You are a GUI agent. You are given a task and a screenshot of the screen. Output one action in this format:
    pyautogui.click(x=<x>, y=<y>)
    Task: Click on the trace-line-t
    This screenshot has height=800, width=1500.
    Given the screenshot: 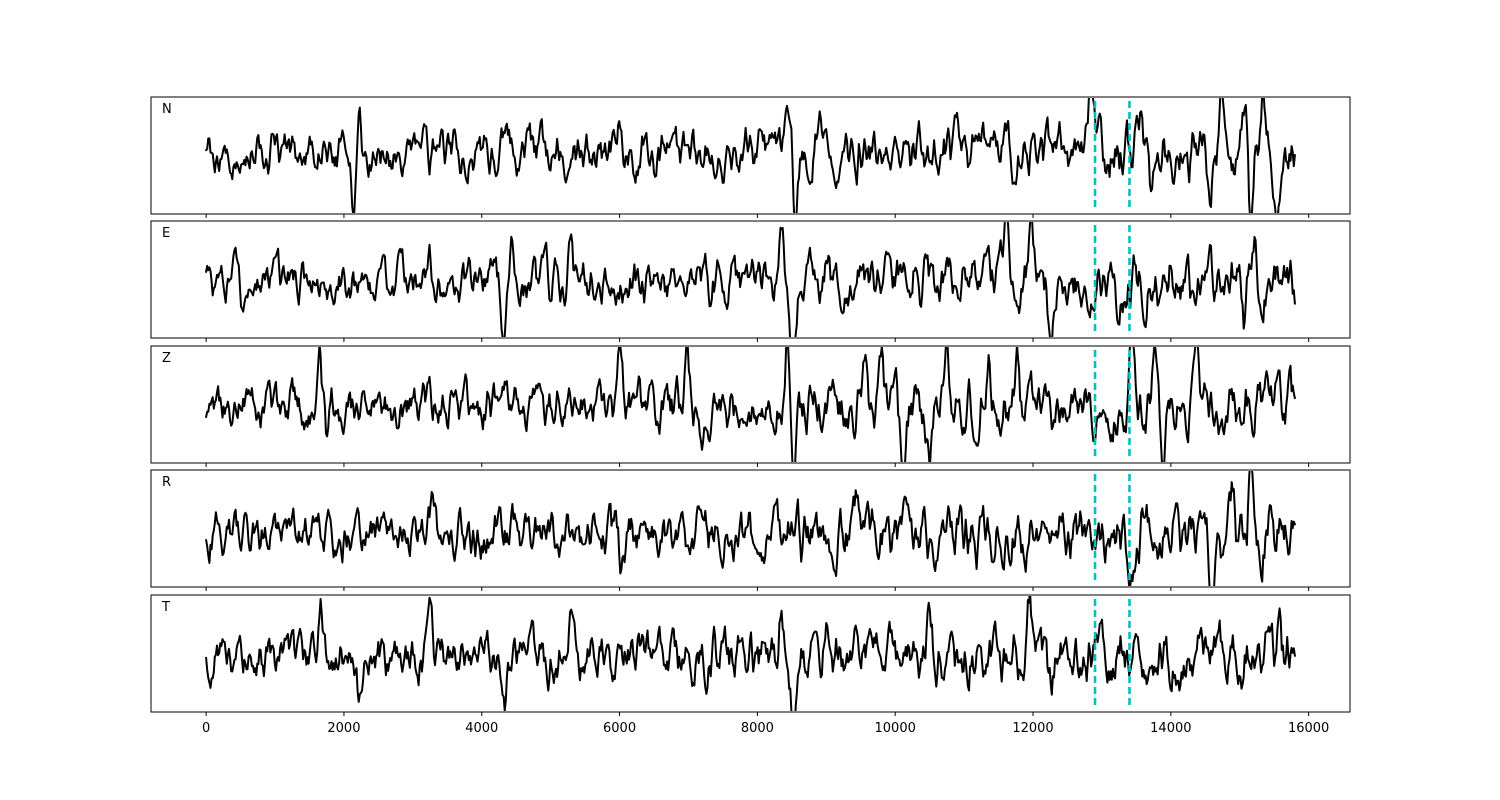 What is the action you would take?
    pyautogui.click(x=750, y=653)
    